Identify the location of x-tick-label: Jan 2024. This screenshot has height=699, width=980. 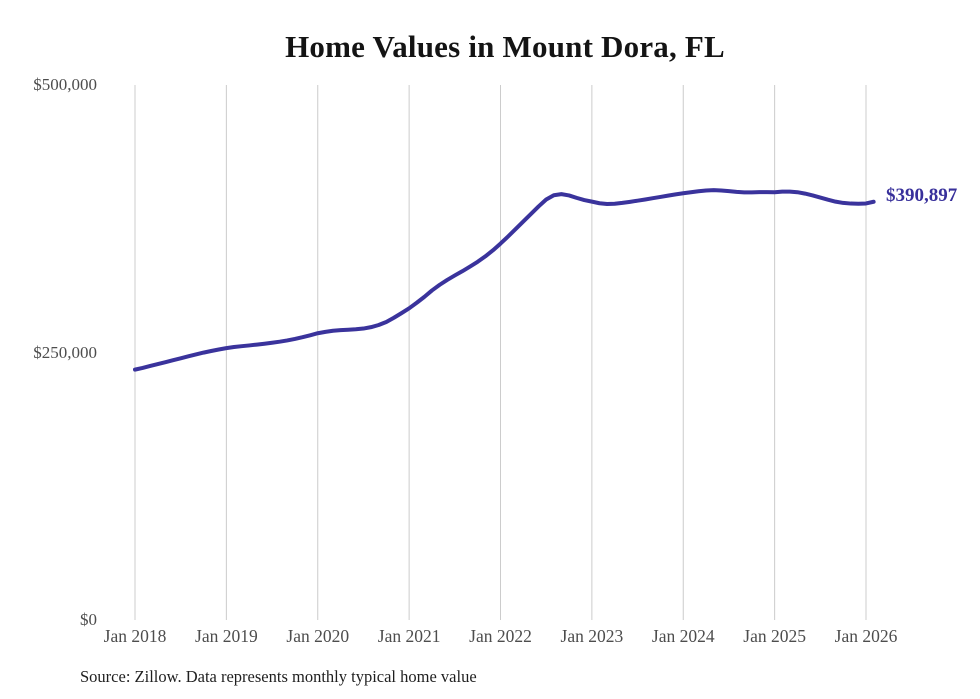
(683, 636).